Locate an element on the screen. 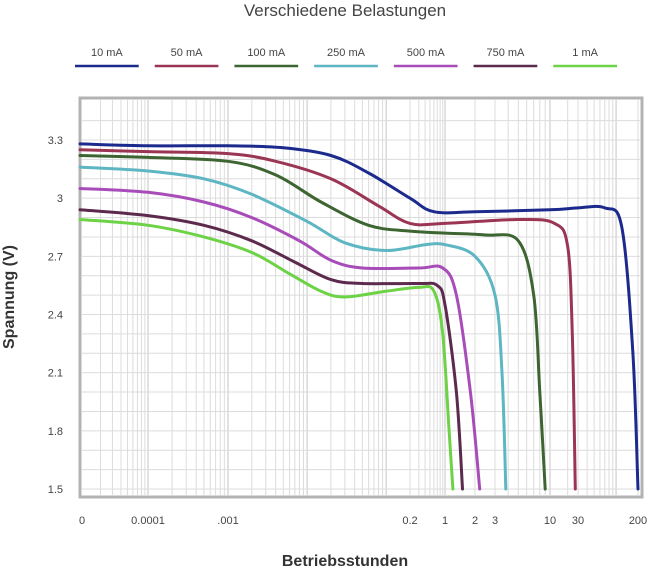 The height and width of the screenshot is (568, 650). legend-item: 100 mA is located at coordinates (266, 57).